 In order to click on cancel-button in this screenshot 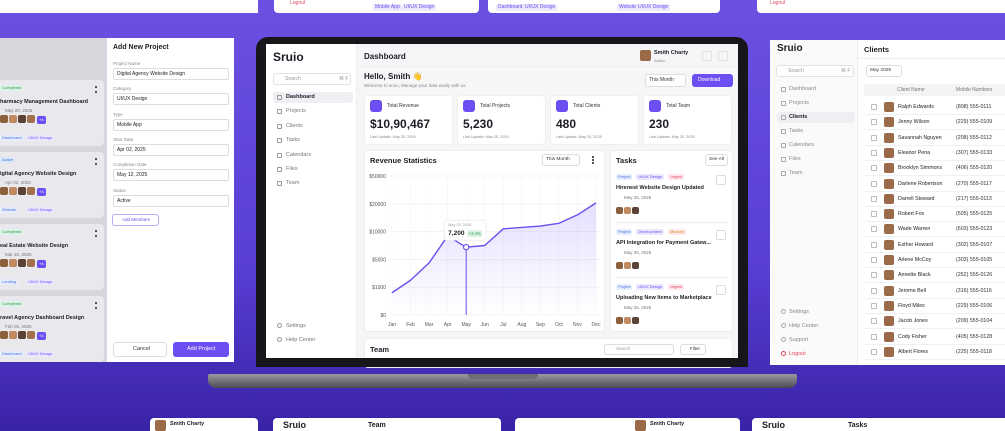, I will do `click(140, 349)`.